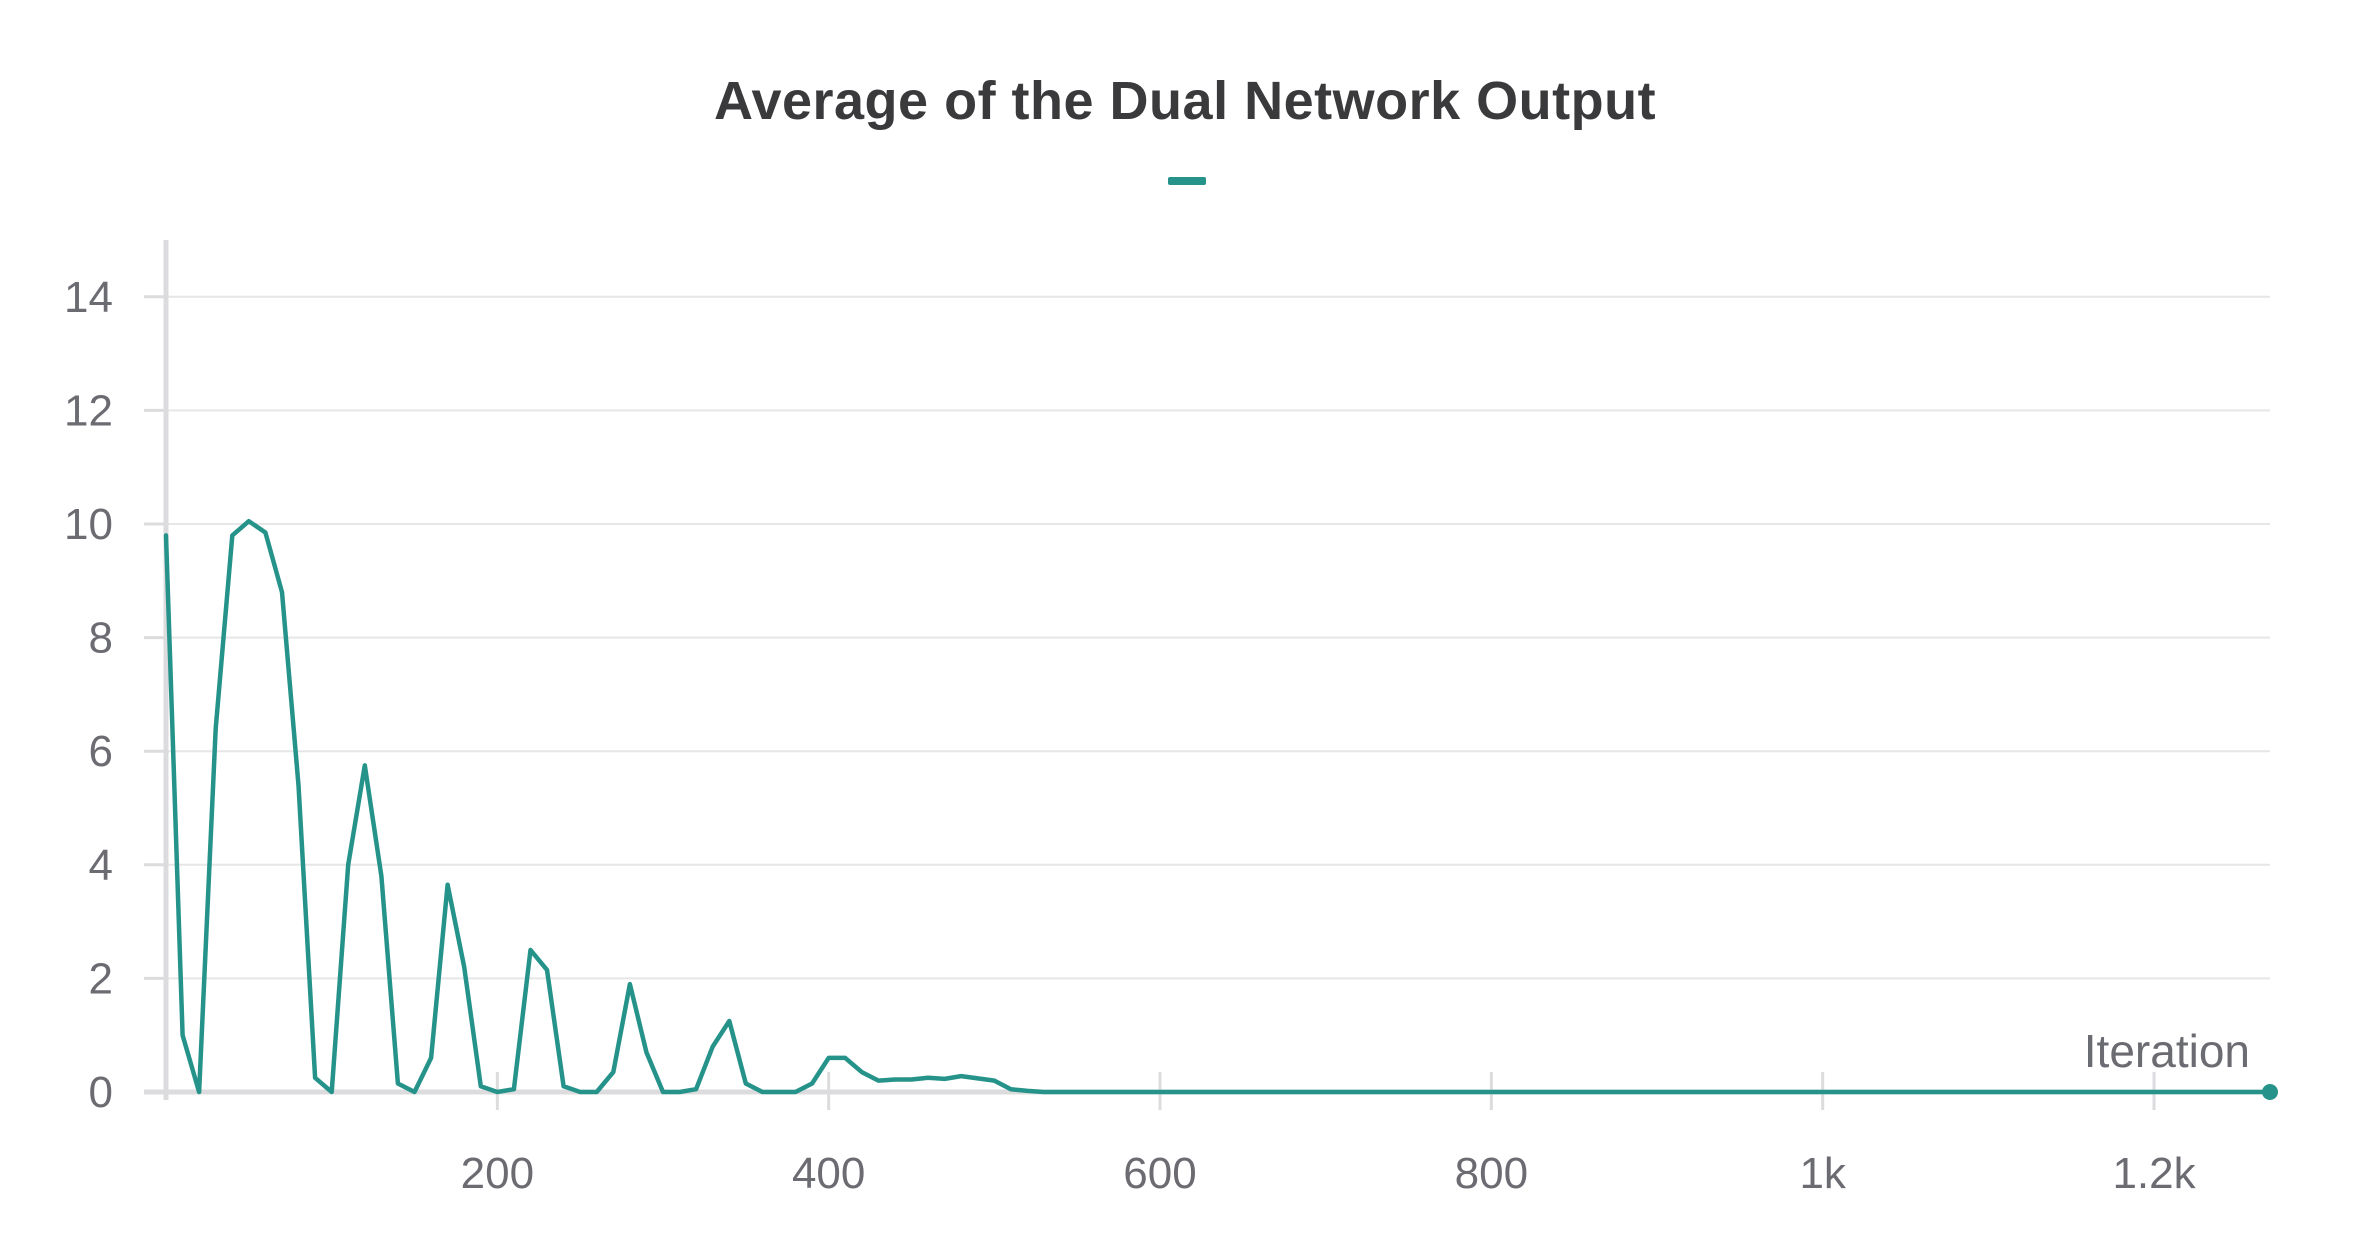  Describe the element at coordinates (2270, 1092) in the screenshot. I see `series-end-point` at that location.